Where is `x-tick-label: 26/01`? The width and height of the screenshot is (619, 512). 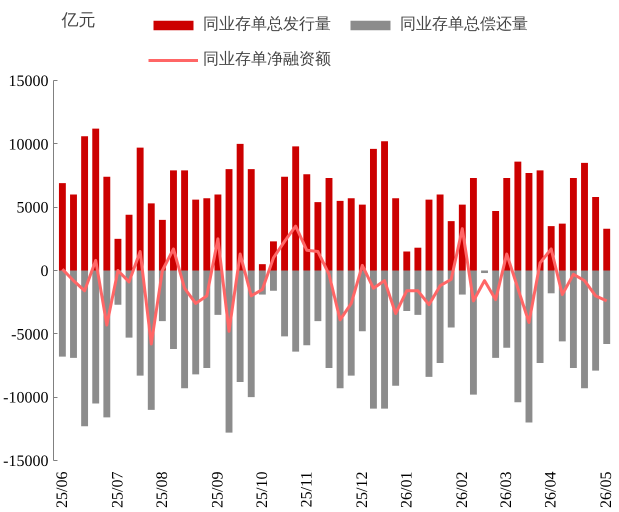 x-tick-label: 26/01 is located at coordinates (407, 489).